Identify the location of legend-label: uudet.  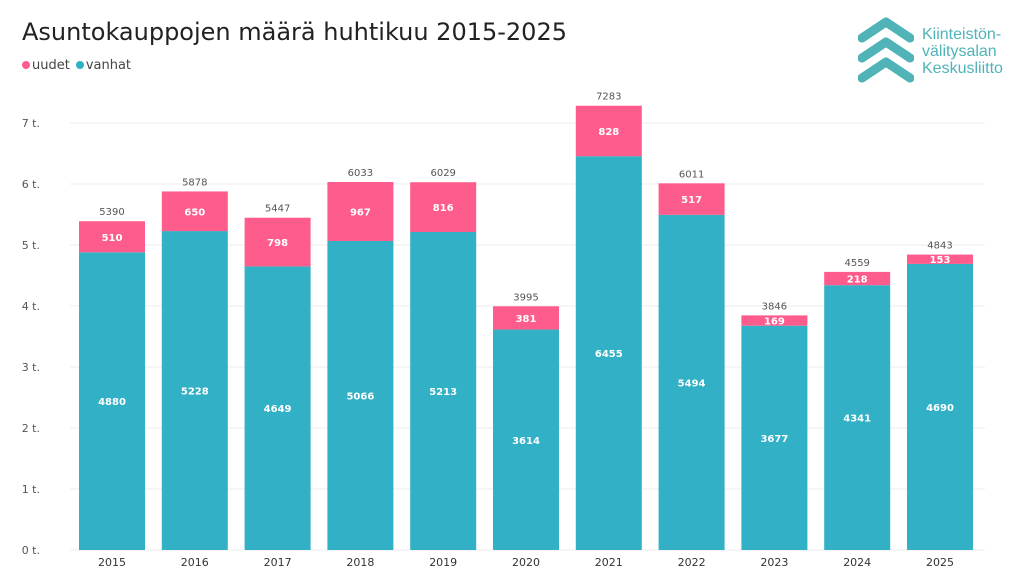
(51, 65).